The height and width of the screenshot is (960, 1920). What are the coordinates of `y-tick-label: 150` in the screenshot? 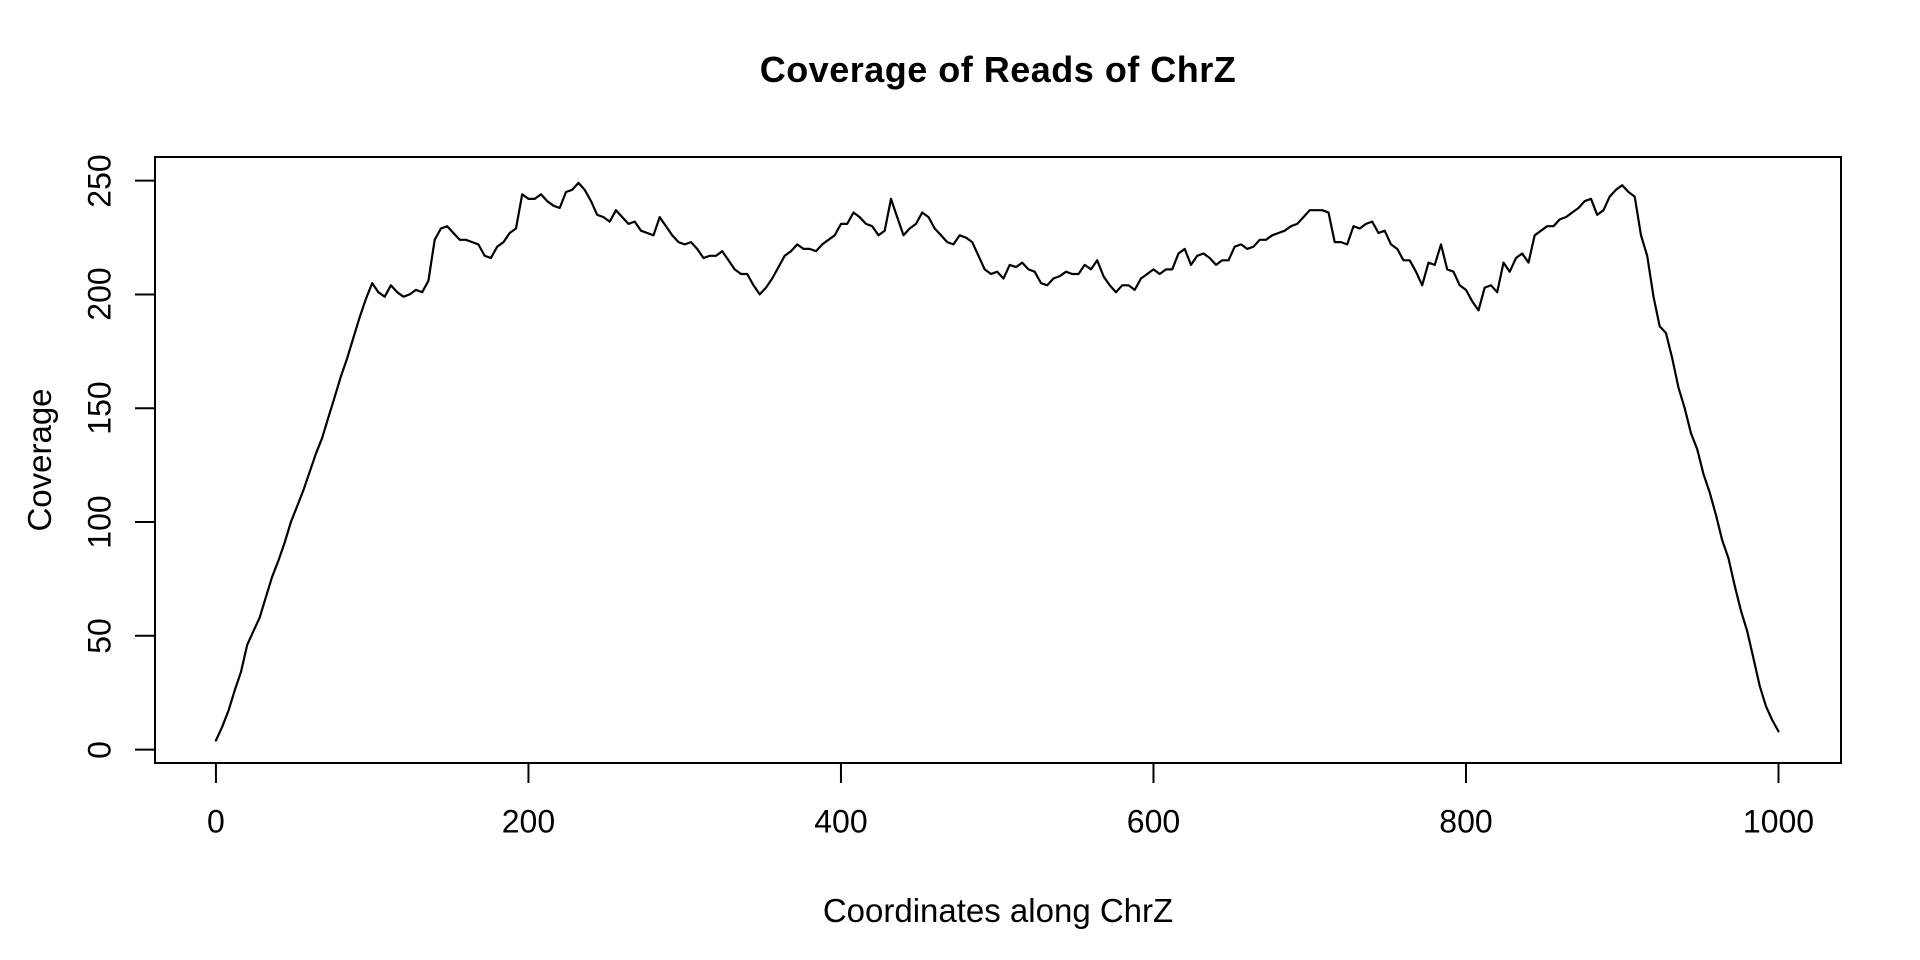 It's located at (99, 408).